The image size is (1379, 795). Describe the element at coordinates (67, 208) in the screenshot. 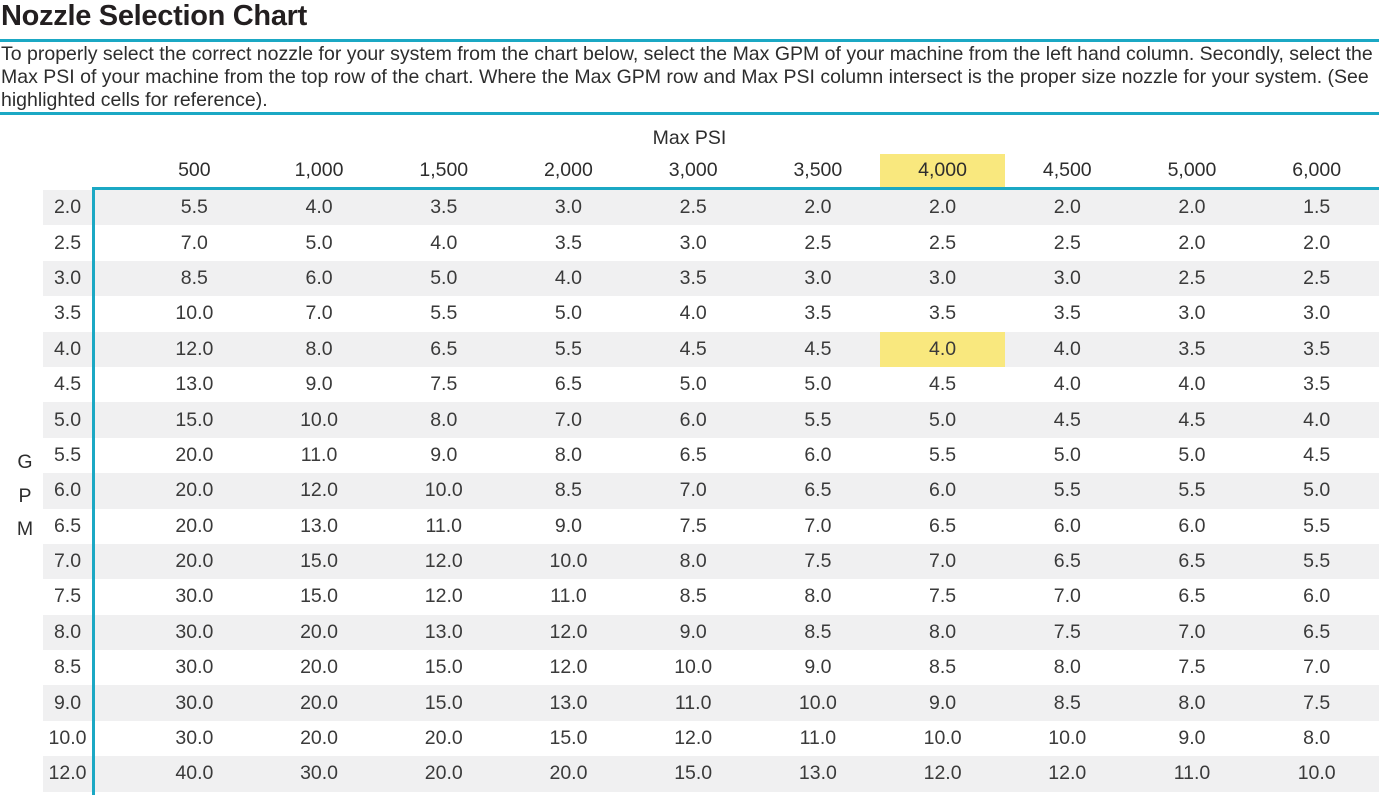

I see `gpm-row-label: 2.0` at that location.